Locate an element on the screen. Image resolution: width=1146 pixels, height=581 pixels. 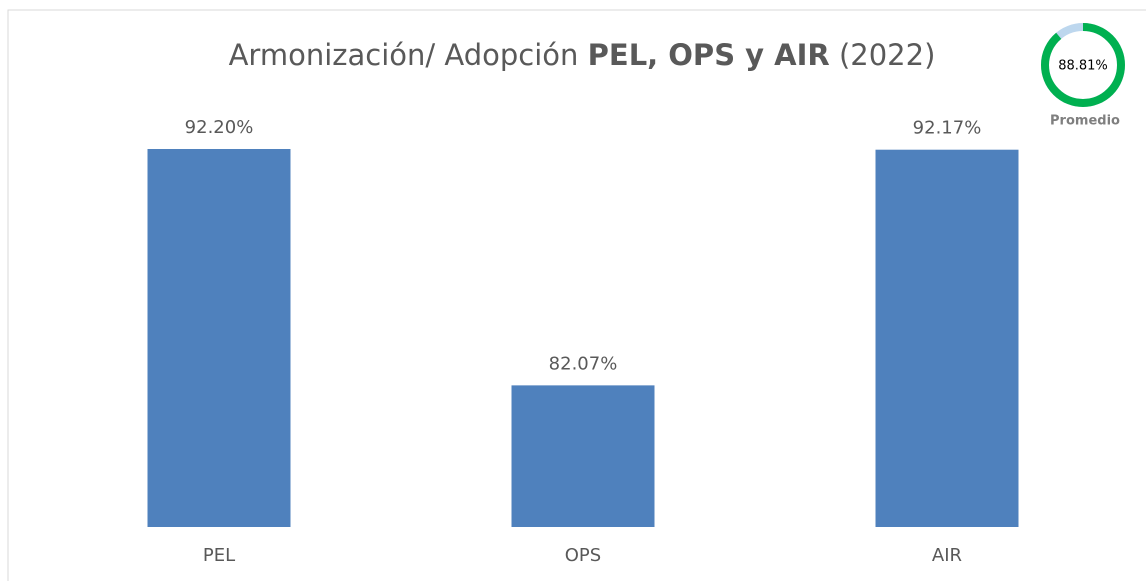
value-label: 82.07% is located at coordinates (583, 363).